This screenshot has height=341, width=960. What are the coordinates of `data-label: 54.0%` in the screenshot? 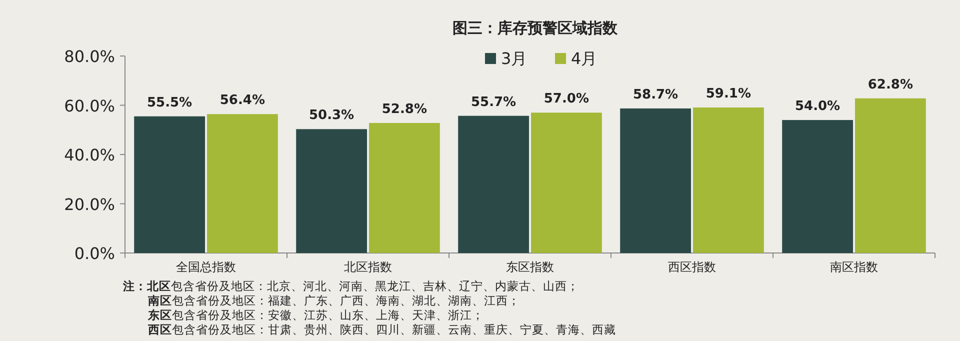 It's located at (817, 106).